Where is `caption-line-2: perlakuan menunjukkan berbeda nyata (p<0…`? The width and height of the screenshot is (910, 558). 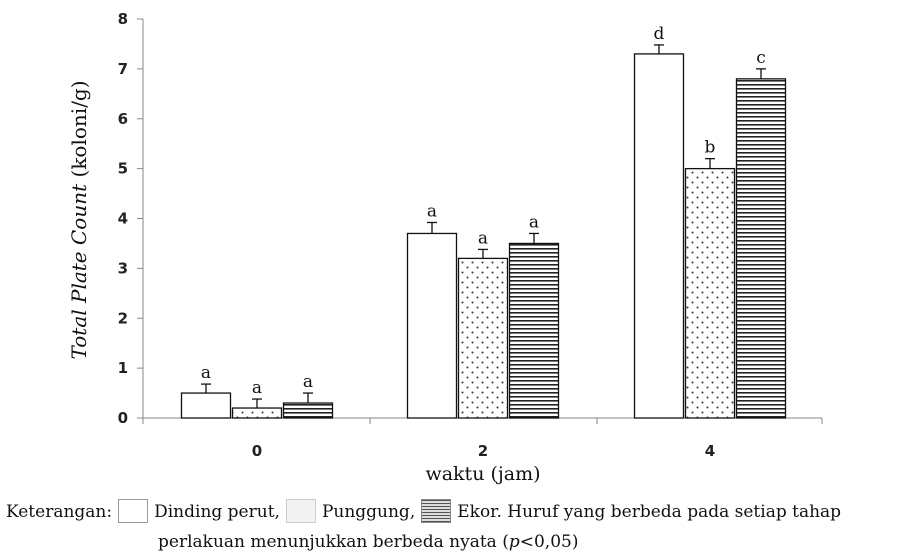
caption-line-2: perlakuan menunjukkan berbeda nyata (p<0… is located at coordinates (456, 542).